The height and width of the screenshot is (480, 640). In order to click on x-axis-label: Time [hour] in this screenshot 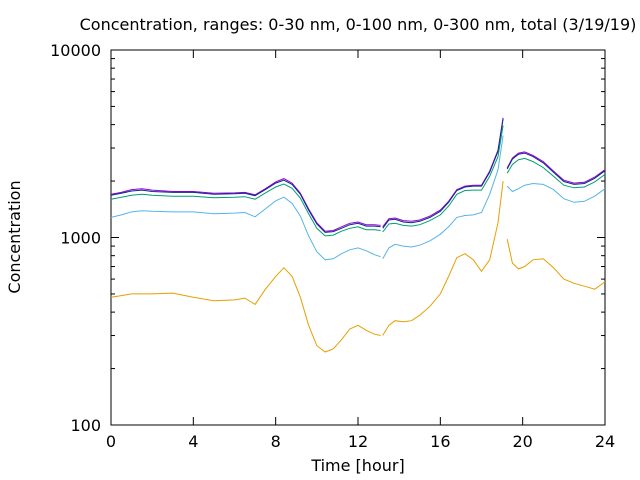, I will do `click(357, 465)`.